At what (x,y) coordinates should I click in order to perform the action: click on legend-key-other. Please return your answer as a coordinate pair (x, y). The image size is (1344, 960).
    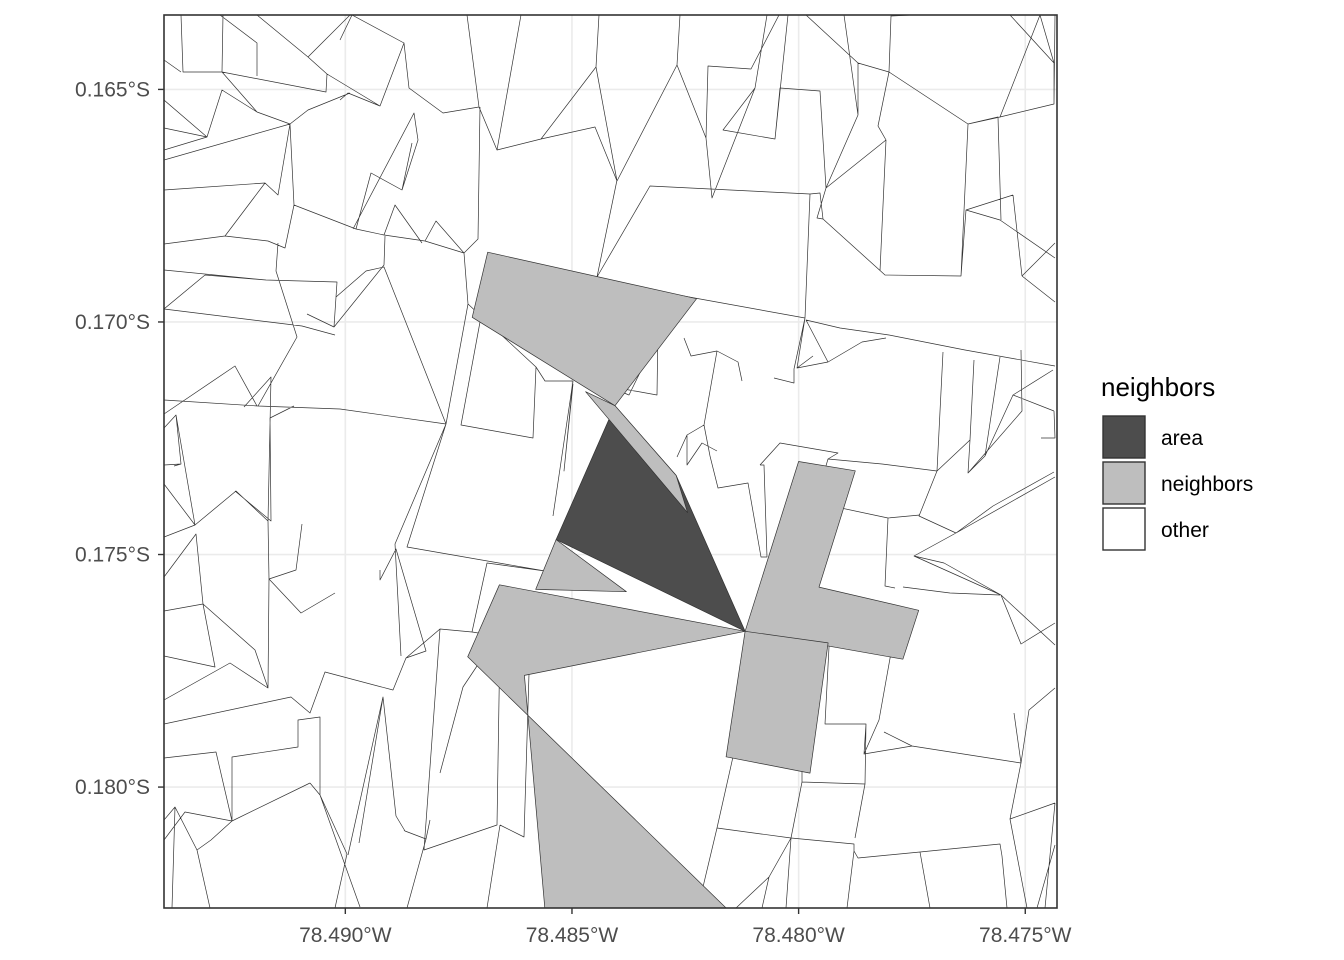
    Looking at the image, I should click on (1124, 529).